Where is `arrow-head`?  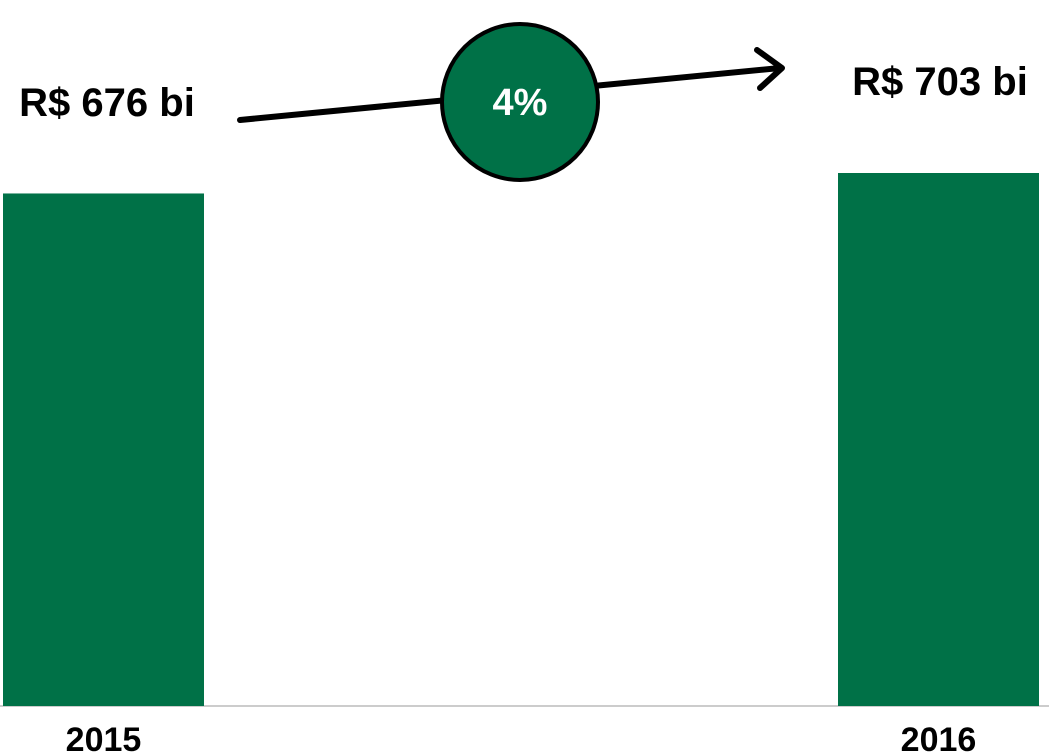 arrow-head is located at coordinates (769, 69).